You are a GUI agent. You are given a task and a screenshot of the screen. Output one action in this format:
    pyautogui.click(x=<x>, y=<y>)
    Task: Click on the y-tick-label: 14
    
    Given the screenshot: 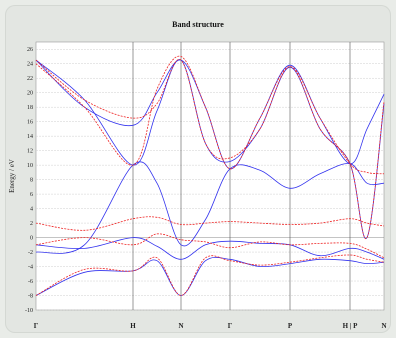 What is the action you would take?
    pyautogui.click(x=30, y=137)
    